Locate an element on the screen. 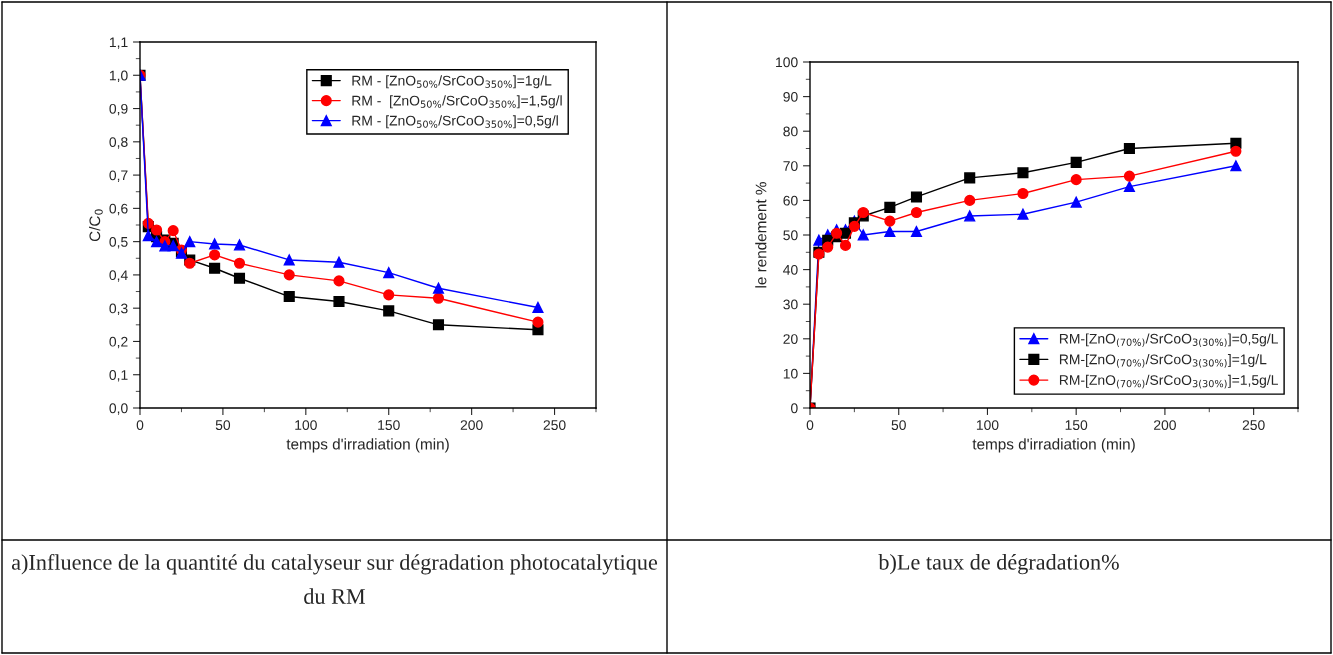 This screenshot has width=1333, height=655. y-tick-label: 0,8 is located at coordinates (118, 143).